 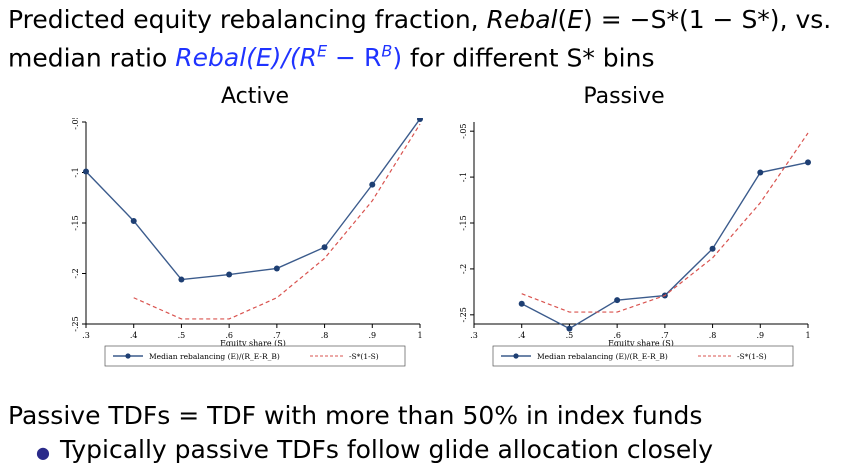 I want to click on heading-math-minus: − R, so click(x=354, y=58).